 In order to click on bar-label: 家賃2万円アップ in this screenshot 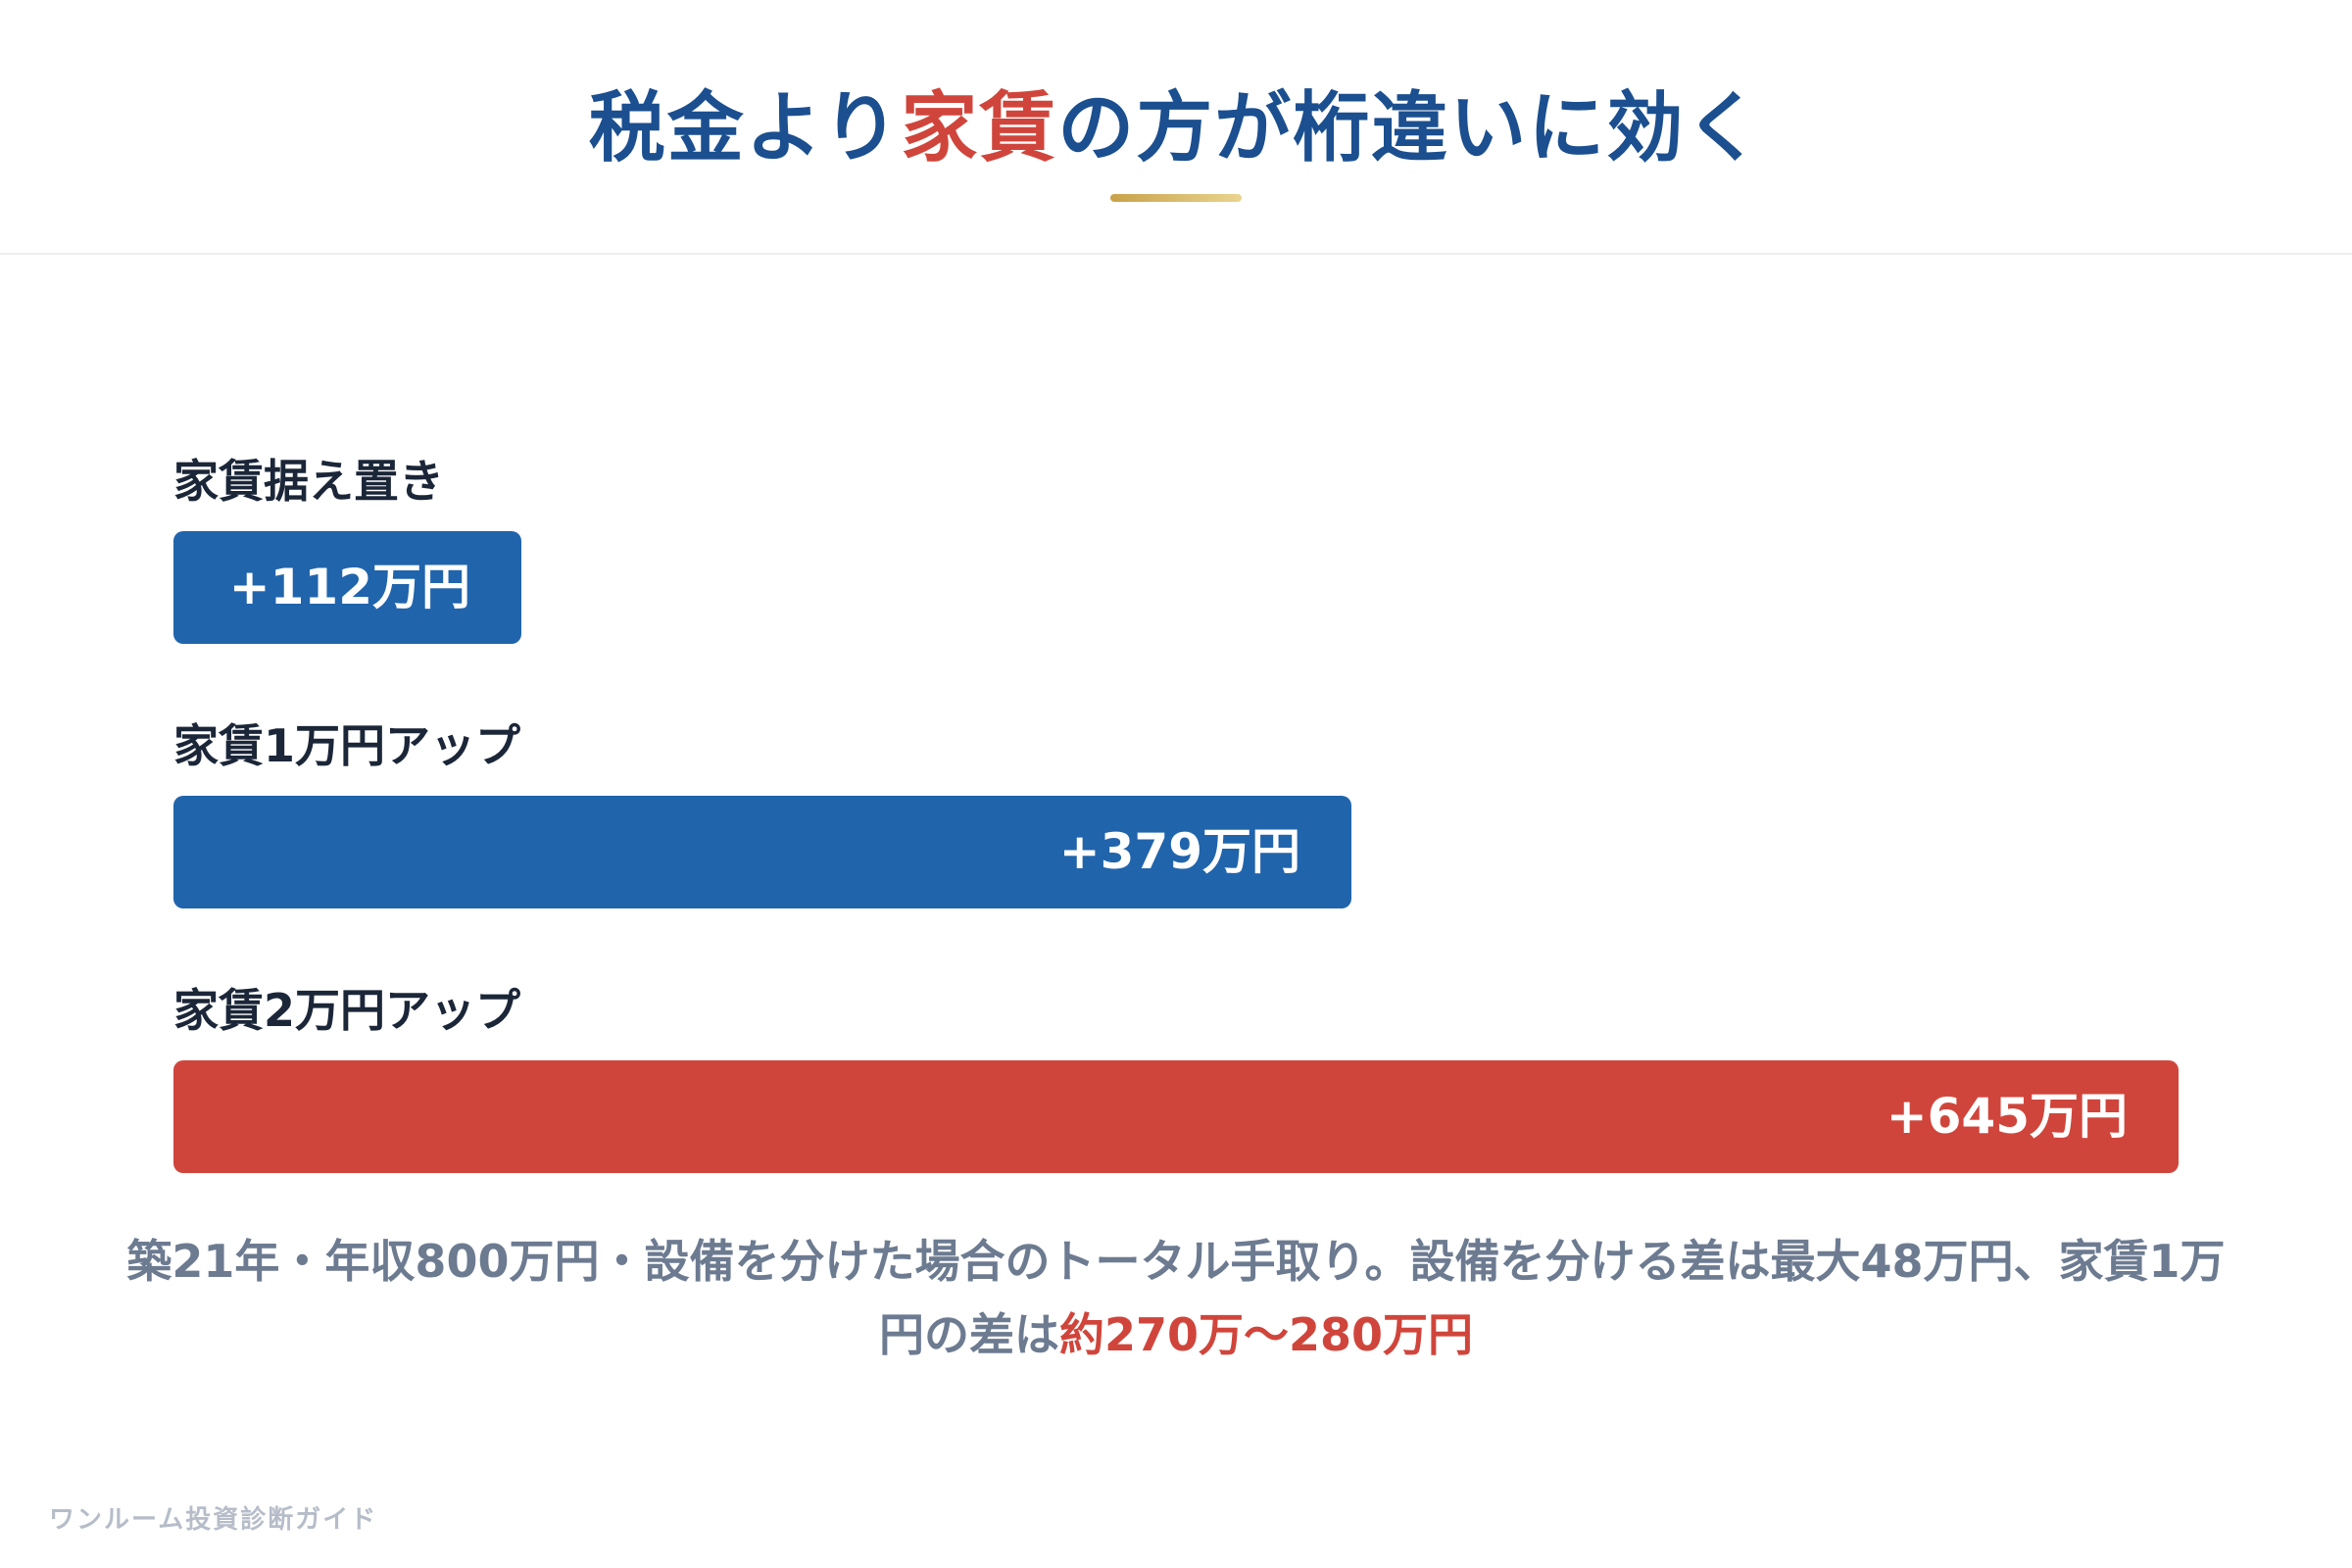, I will do `click(347, 1010)`.